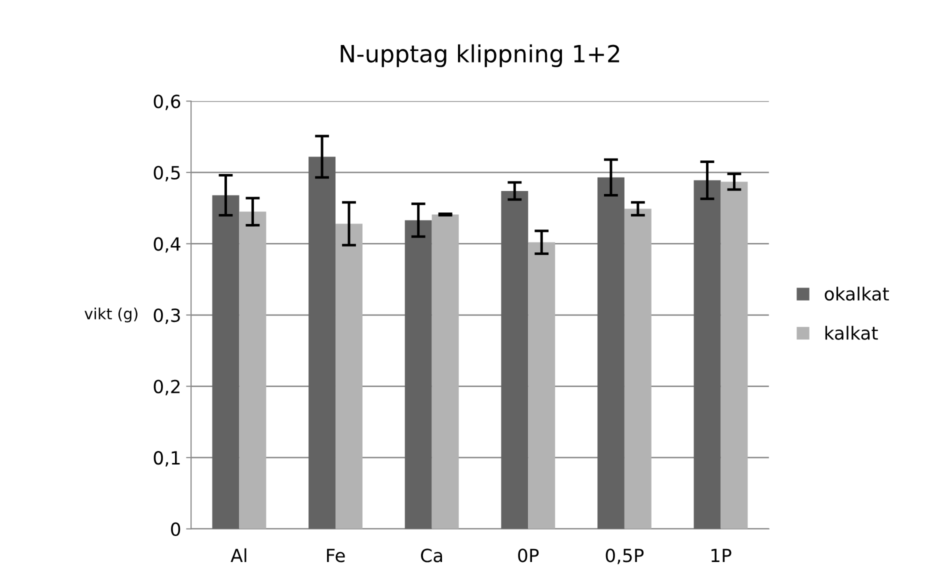 The height and width of the screenshot is (578, 932). Describe the element at coordinates (167, 388) in the screenshot. I see `y-tick-label: 0,2` at that location.